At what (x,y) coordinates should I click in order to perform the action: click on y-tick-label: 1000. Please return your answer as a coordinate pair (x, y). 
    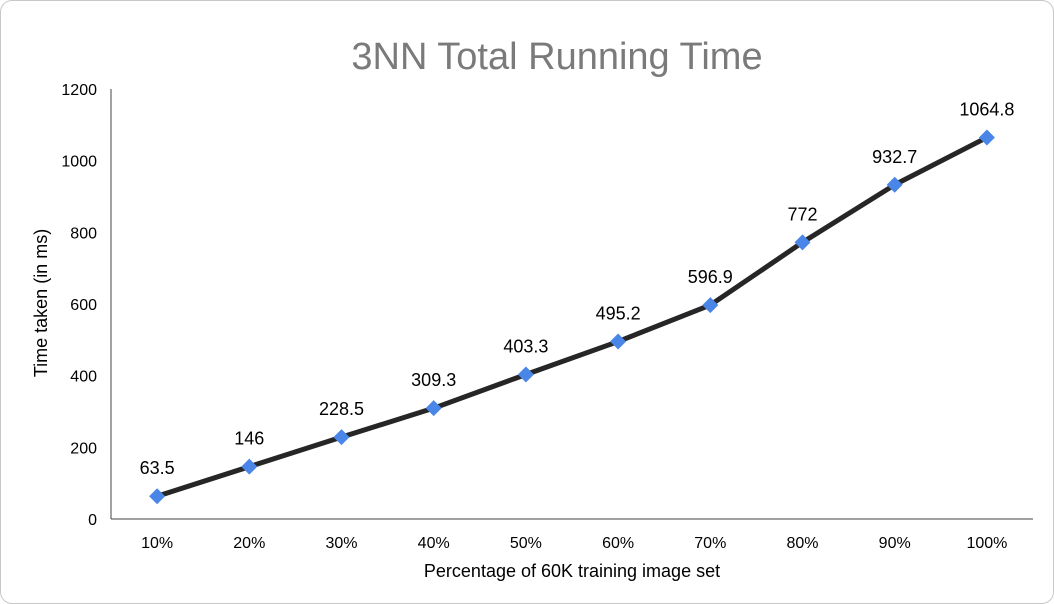
    Looking at the image, I should click on (79, 162).